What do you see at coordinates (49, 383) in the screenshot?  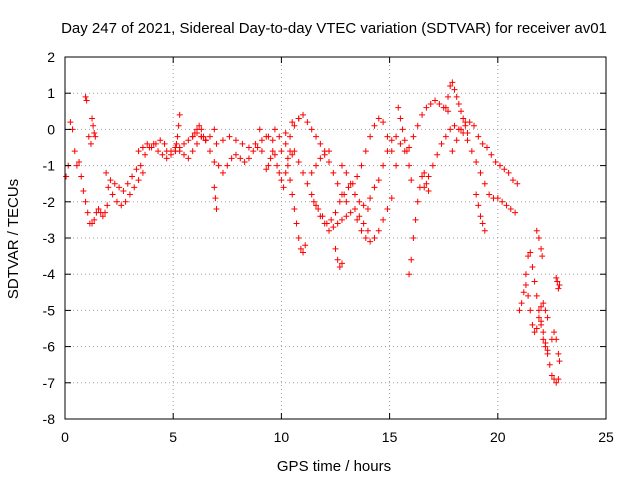 I see `y-tick-label: -7` at bounding box center [49, 383].